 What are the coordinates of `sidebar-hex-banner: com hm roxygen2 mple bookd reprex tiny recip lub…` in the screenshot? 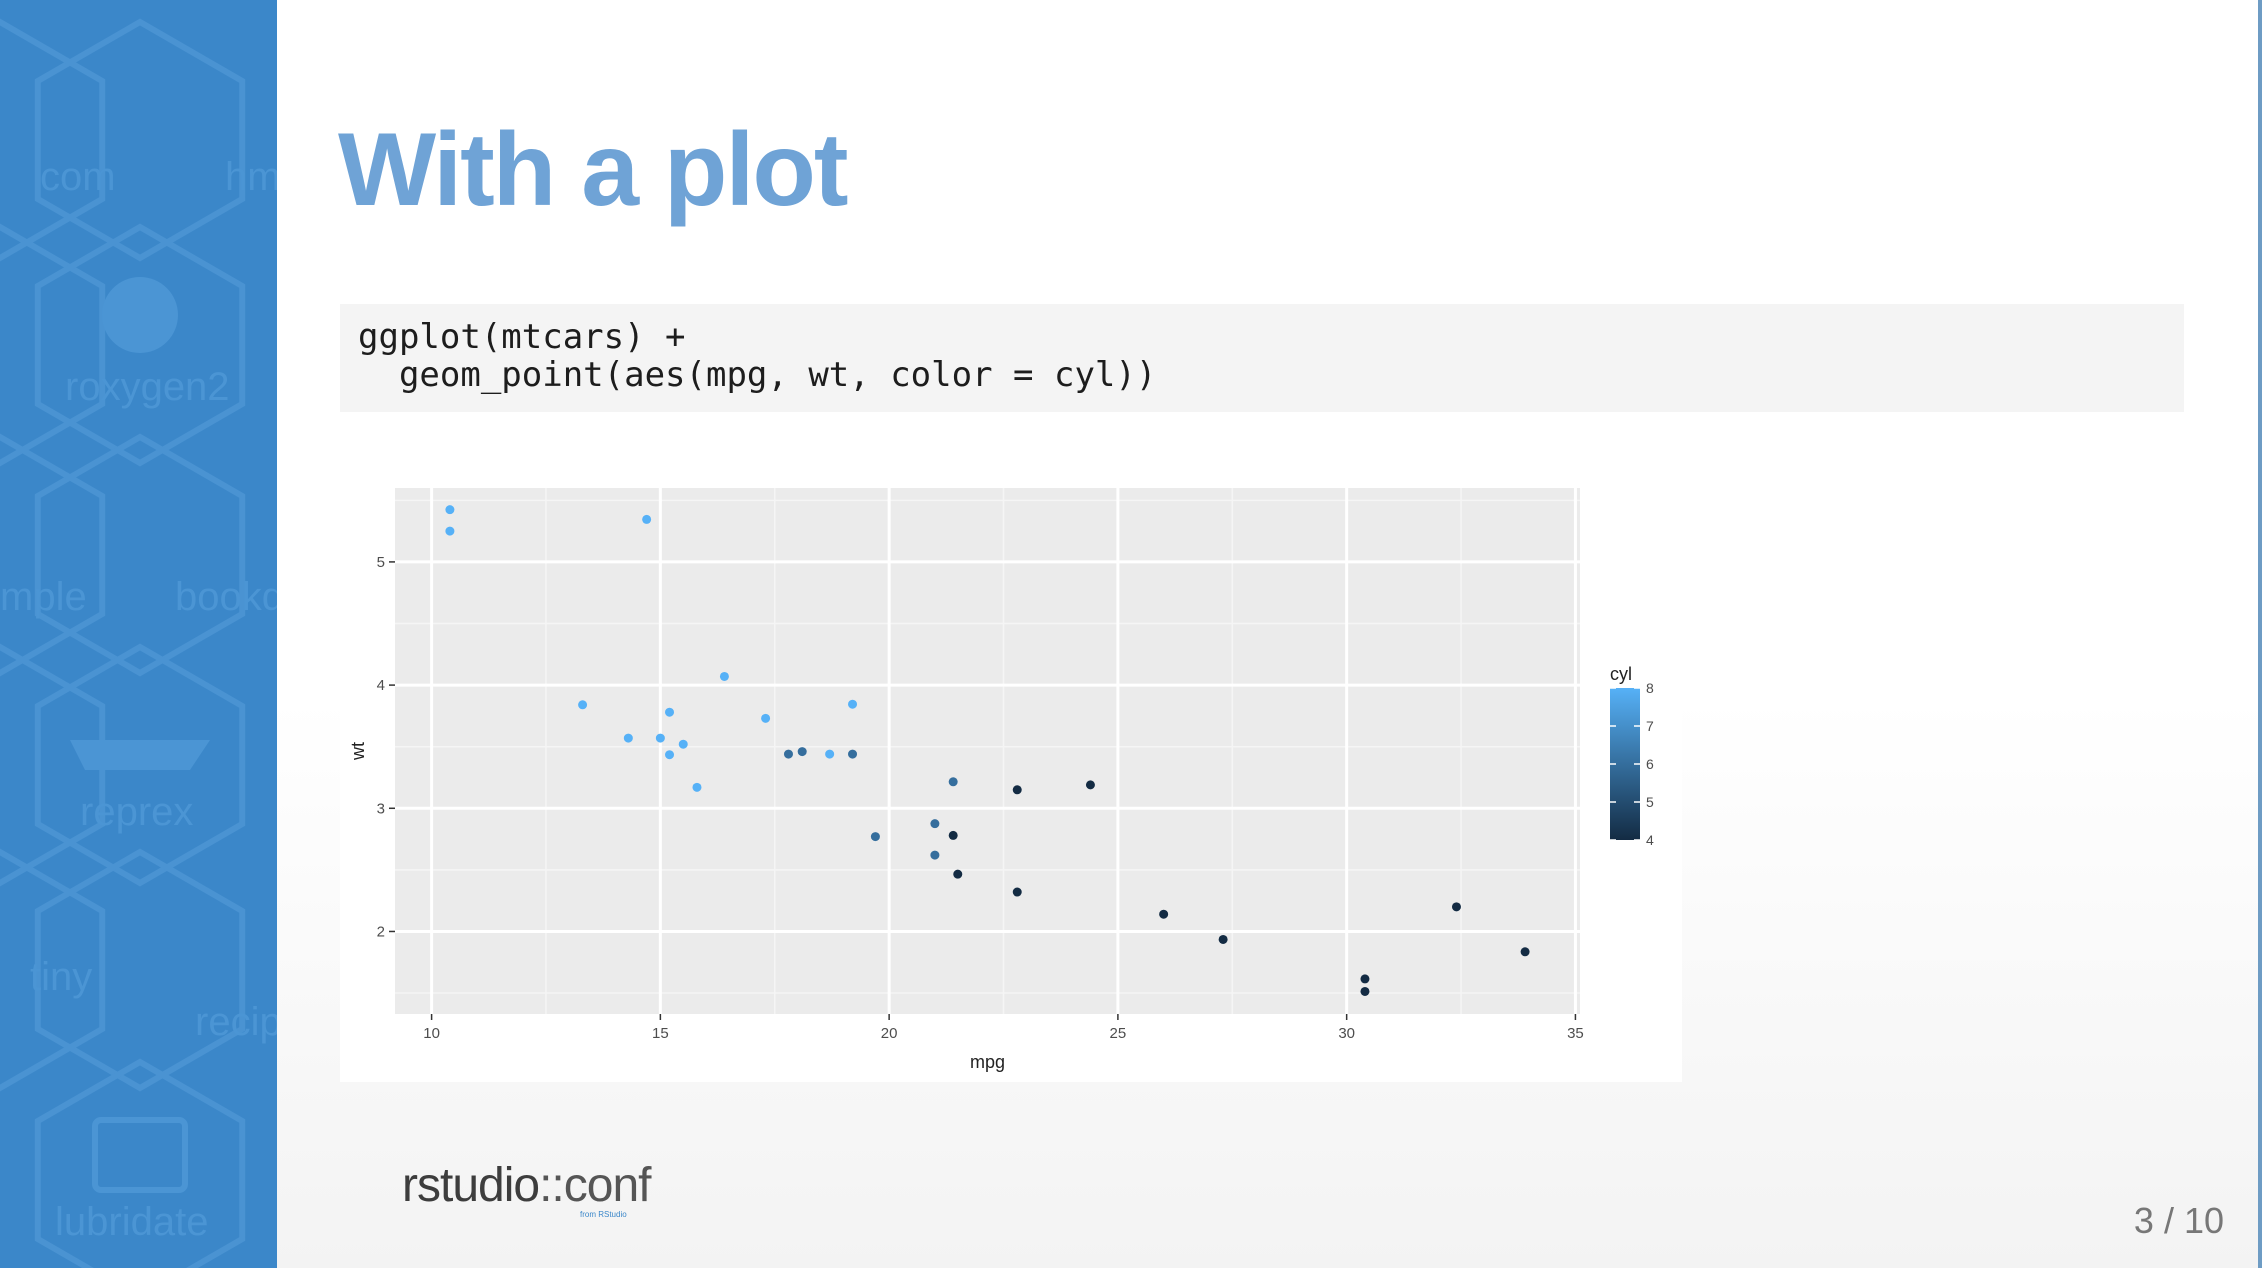 It's located at (138, 634).